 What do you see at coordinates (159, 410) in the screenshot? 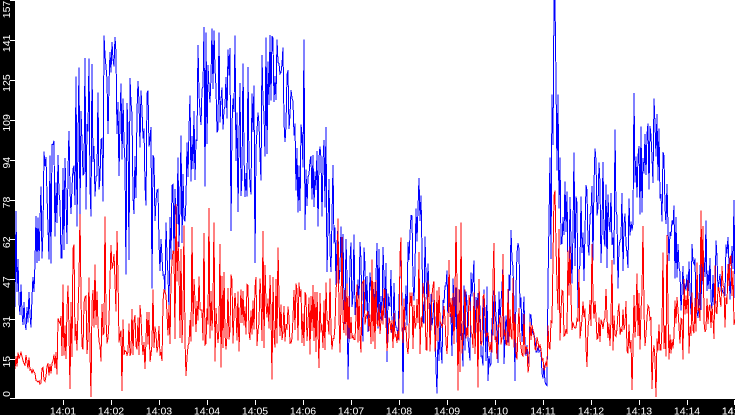
I see `svg-text: 14:03` at bounding box center [159, 410].